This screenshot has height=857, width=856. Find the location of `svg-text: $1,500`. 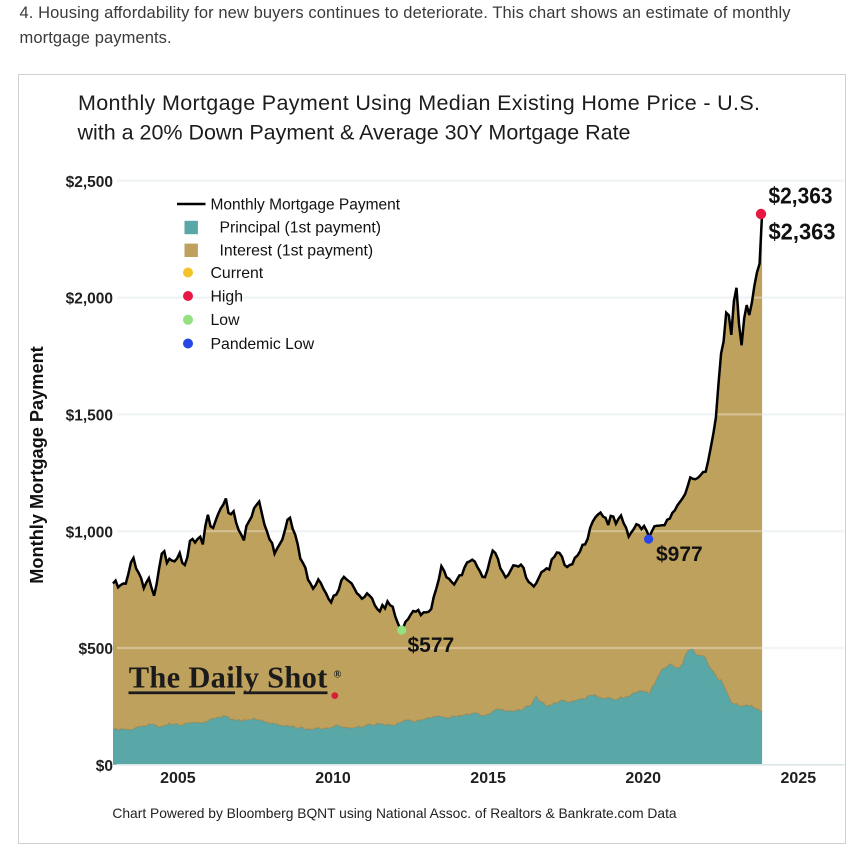

svg-text: $1,500 is located at coordinates (89, 416).